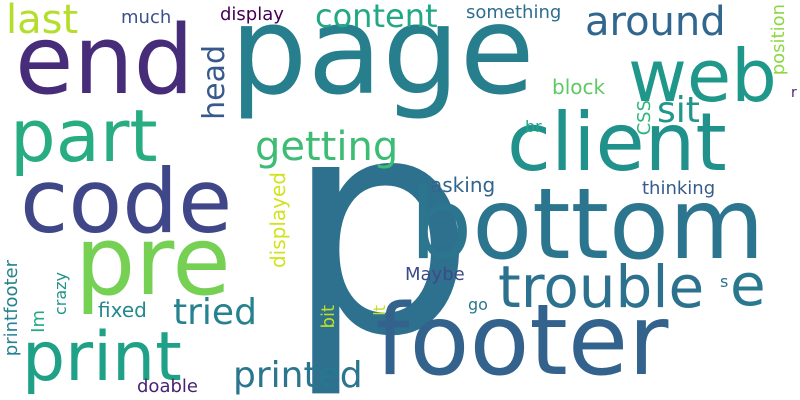  Describe the element at coordinates (579, 87) in the screenshot. I see `word-block: block` at that location.